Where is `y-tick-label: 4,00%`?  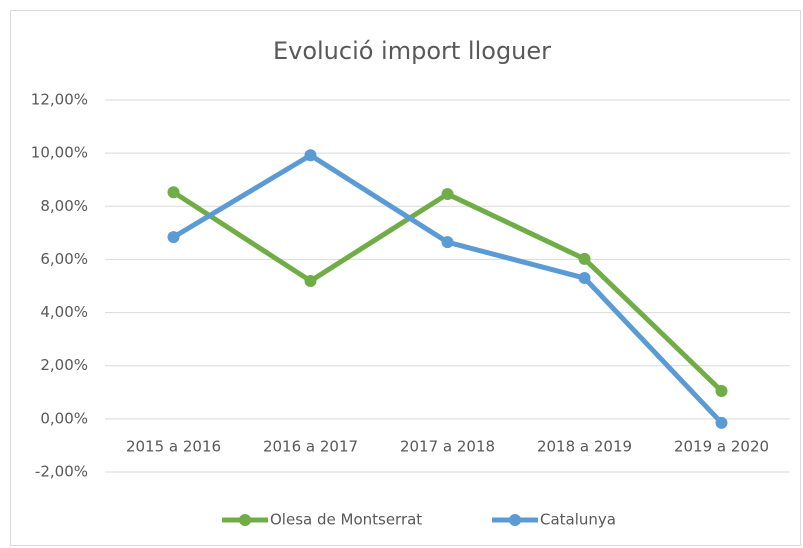 y-tick-label: 4,00% is located at coordinates (64, 312).